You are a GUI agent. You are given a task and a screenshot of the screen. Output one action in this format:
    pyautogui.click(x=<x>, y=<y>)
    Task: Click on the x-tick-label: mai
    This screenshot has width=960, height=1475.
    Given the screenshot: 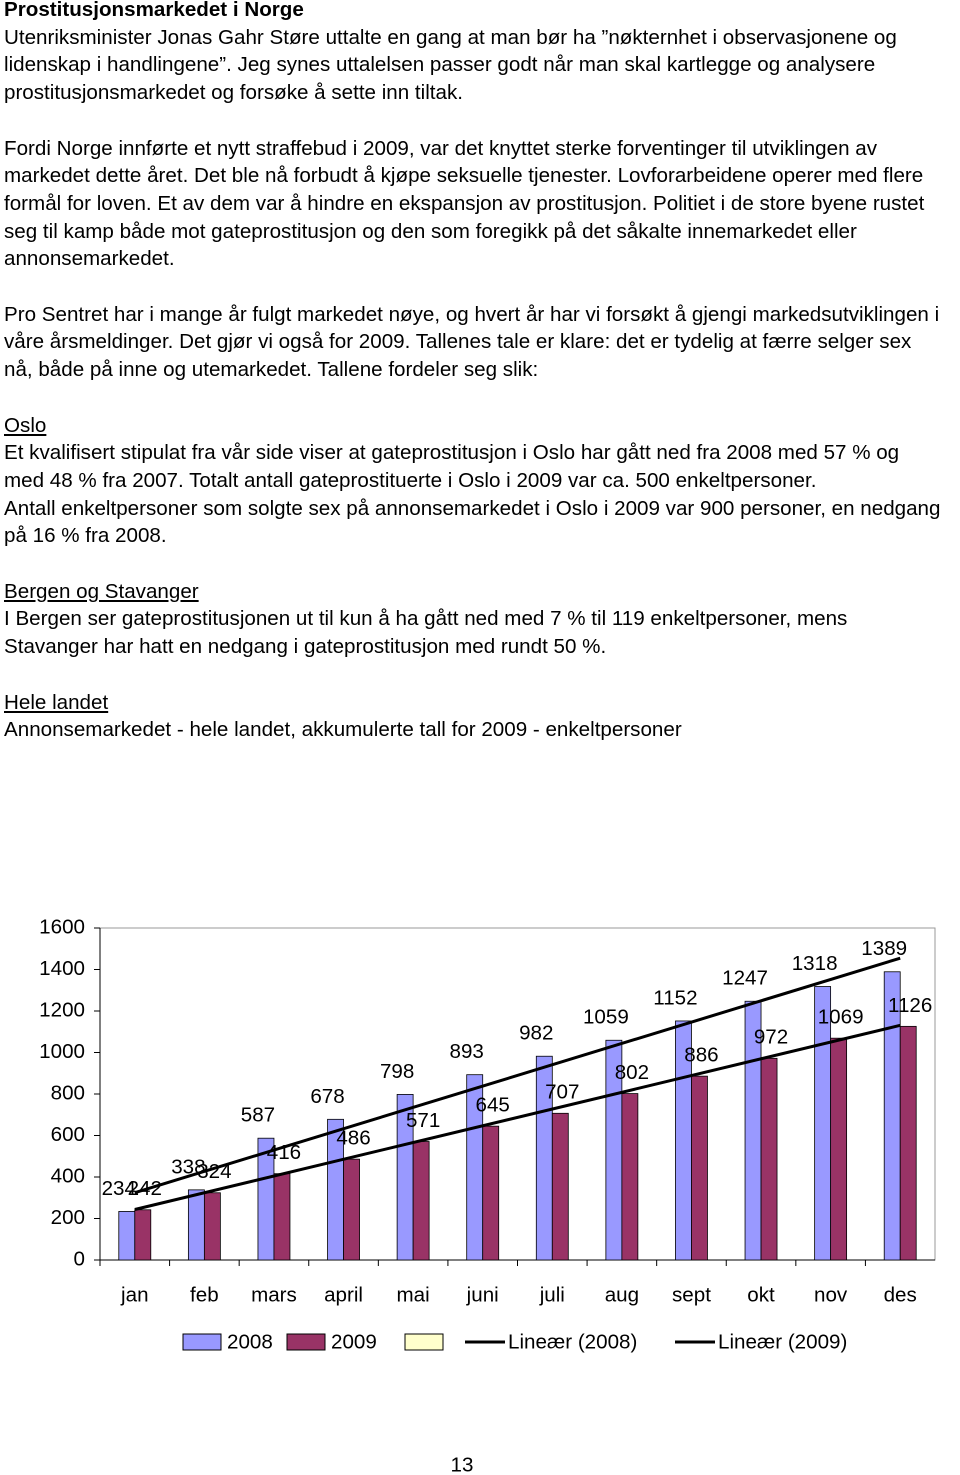 What is the action you would take?
    pyautogui.click(x=413, y=1294)
    